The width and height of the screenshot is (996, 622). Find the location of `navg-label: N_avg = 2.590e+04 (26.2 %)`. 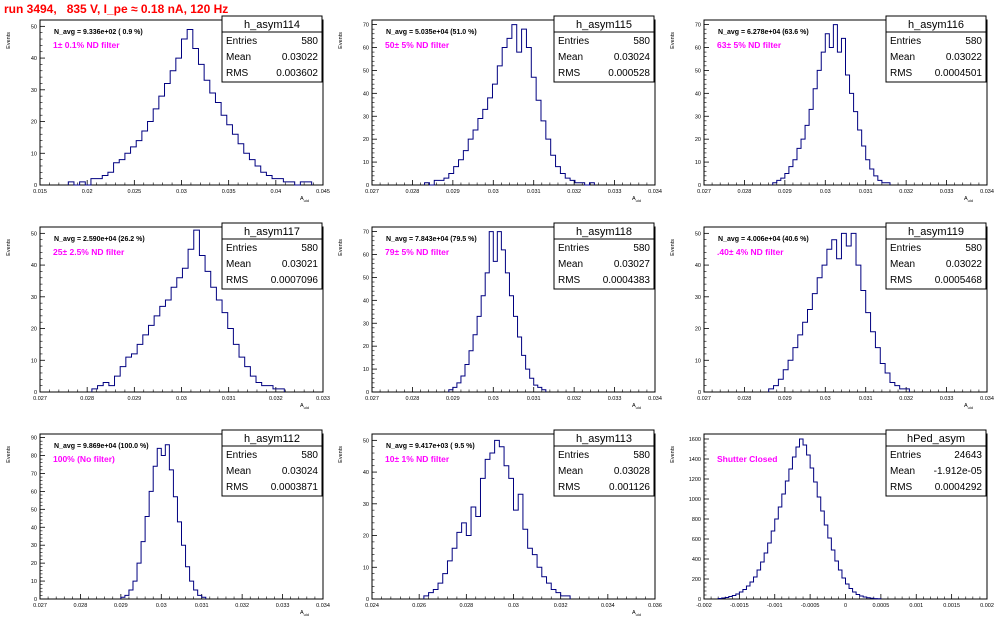

navg-label: N_avg = 2.590e+04 (26.2 %) is located at coordinates (99, 239).